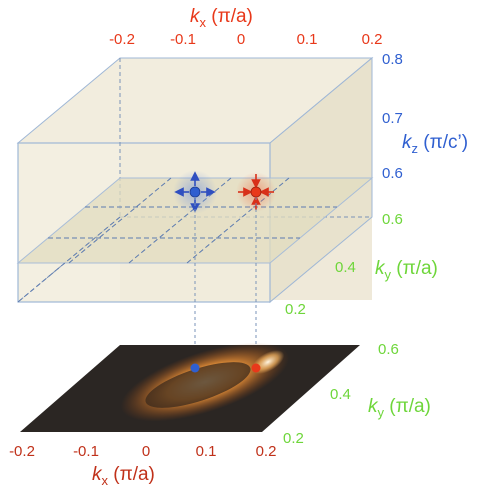  I want to click on top-kx-tick: 0.2, so click(372, 39).